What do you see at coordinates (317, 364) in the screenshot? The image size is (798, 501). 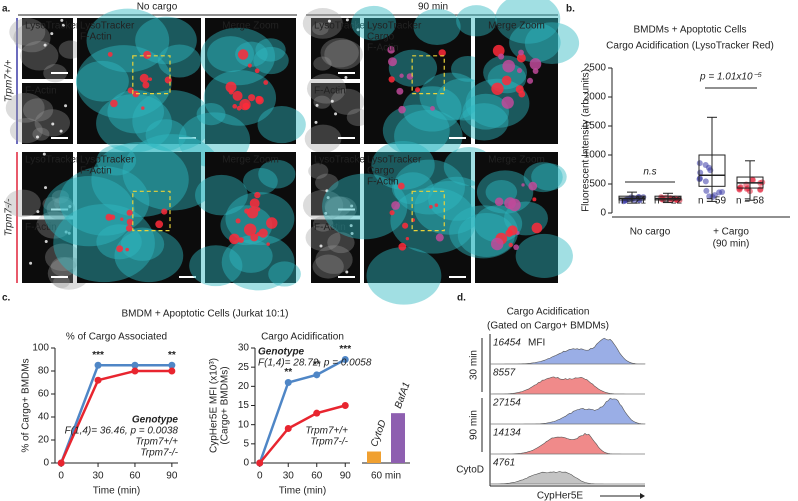 I see `annotation: **` at bounding box center [317, 364].